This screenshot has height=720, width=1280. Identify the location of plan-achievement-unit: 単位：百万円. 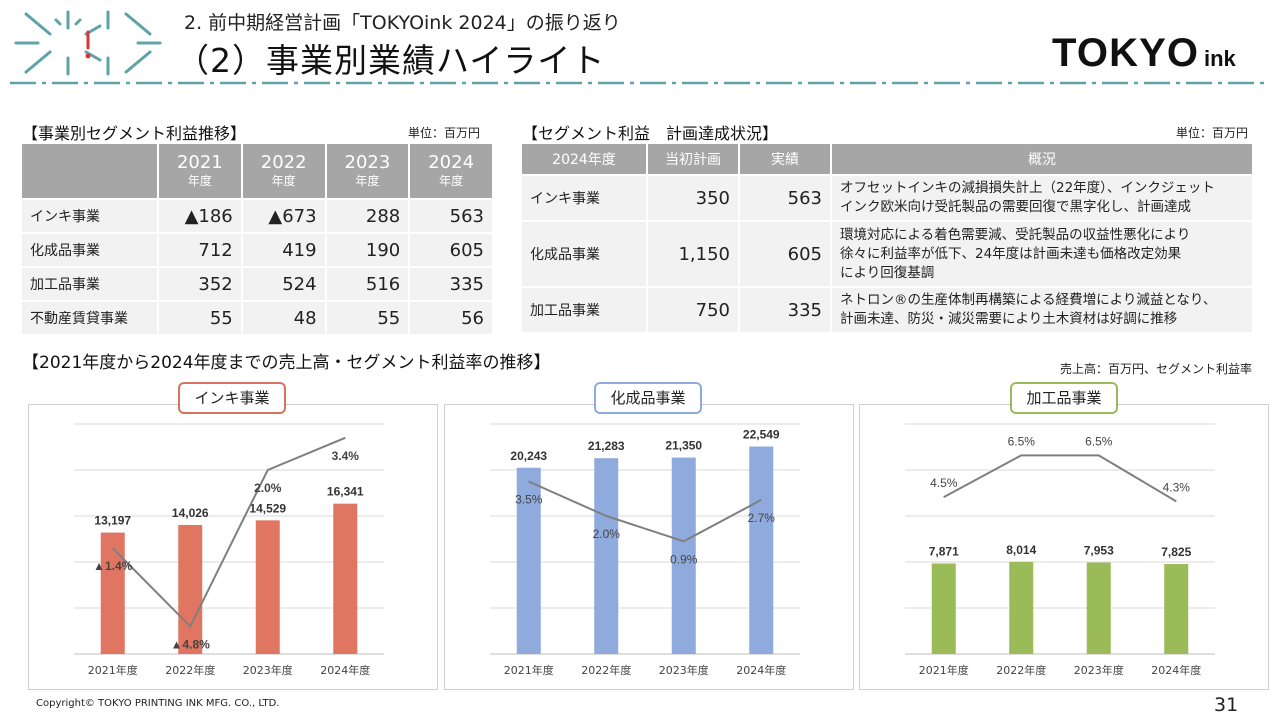
(1212, 133).